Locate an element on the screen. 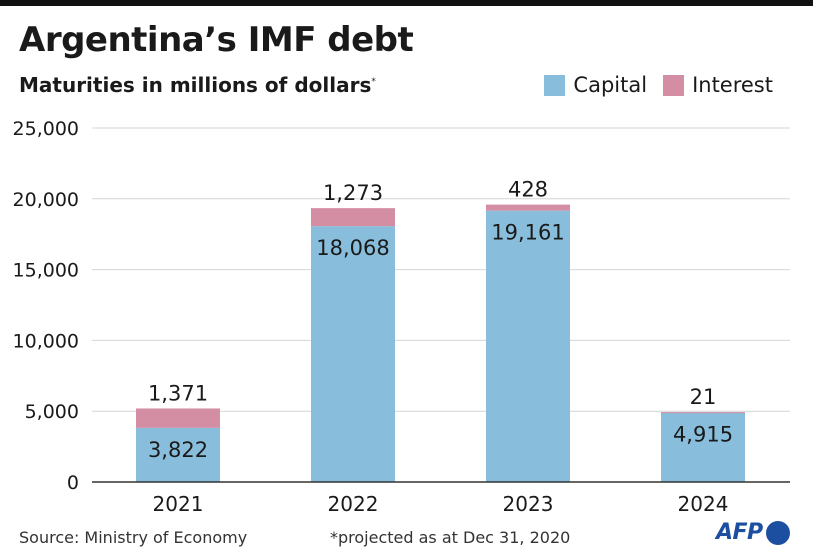 Image resolution: width=813 pixels, height=558 pixels. afp-logo: AFP is located at coordinates (753, 532).